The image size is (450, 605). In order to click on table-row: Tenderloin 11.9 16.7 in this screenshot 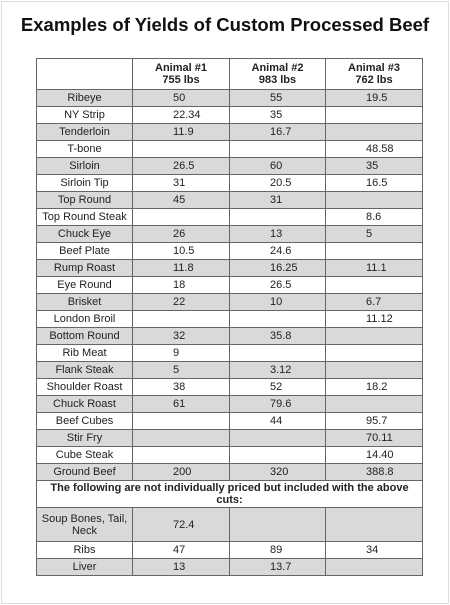, I will do `click(229, 132)`.